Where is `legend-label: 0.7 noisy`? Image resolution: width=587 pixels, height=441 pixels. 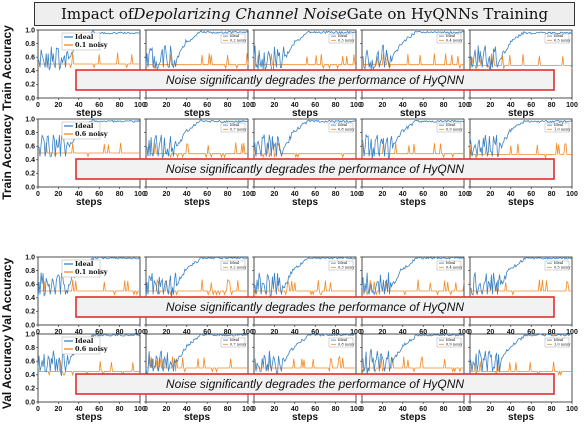
legend-label: 0.7 noisy is located at coordinates (238, 344).